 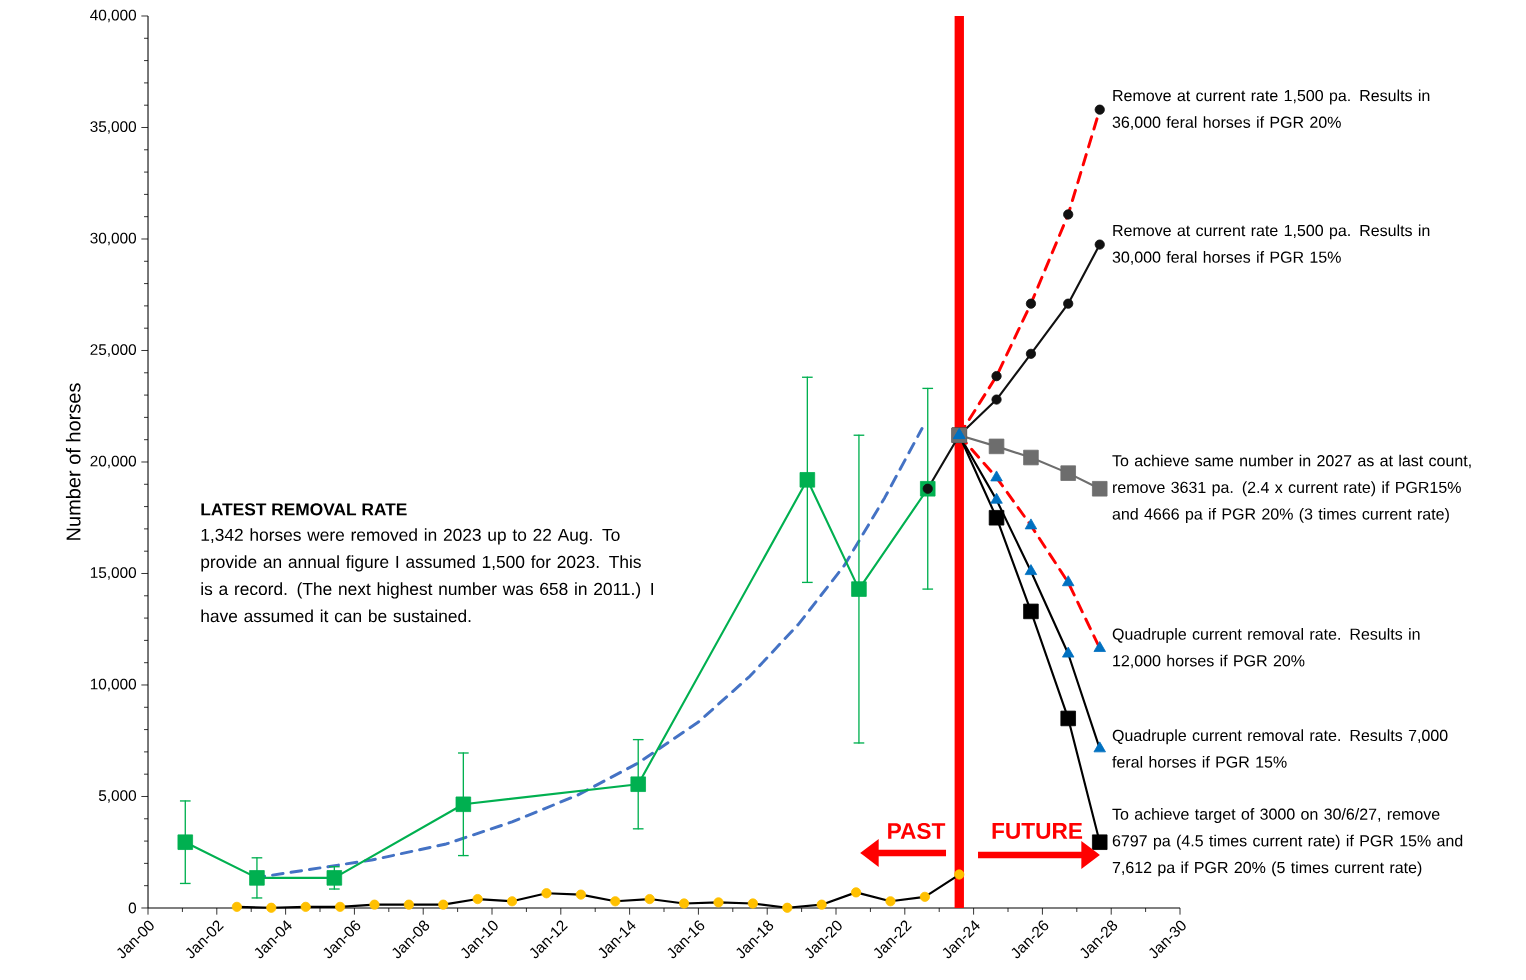 What do you see at coordinates (1291, 488) in the screenshot?
I see `annotation: To achieve same number in 2027 as at last count, remove 3631 pa. (2.4 x current rate) if PGR15% and 4666 pa if PGR 20% (3 times current rate)` at bounding box center [1291, 488].